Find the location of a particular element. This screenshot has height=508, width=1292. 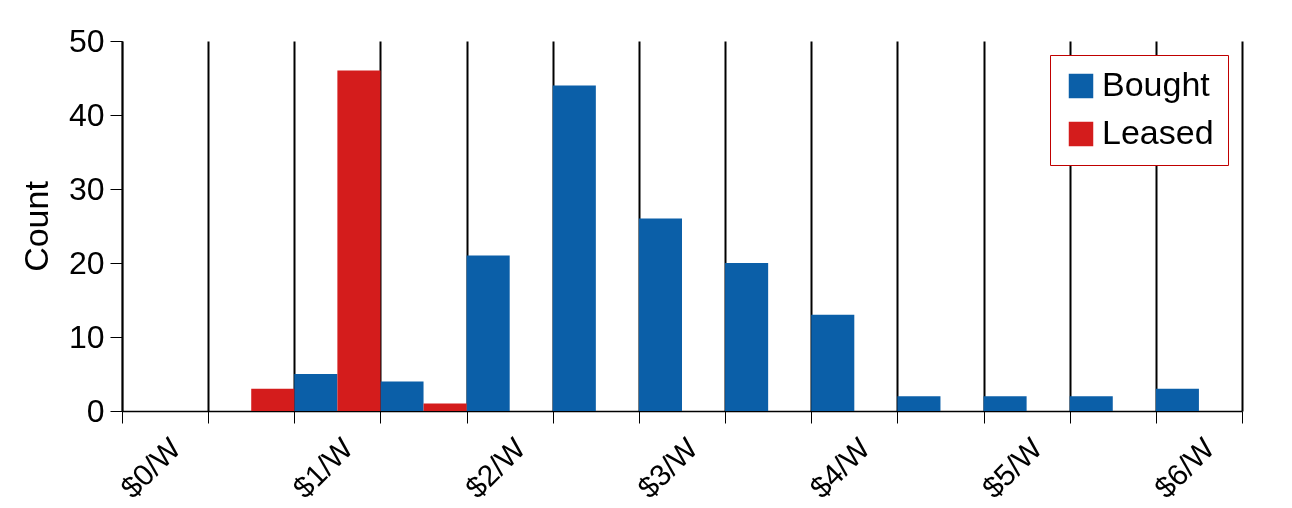

y-axis-title: Count is located at coordinates (35, 226).